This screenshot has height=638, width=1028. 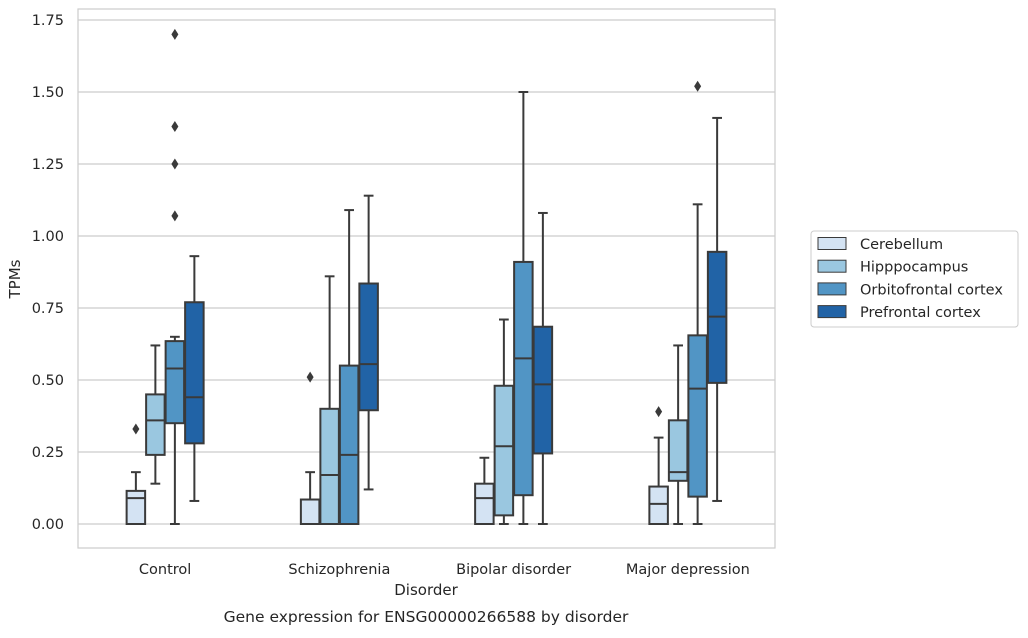 What do you see at coordinates (48, 273) in the screenshot?
I see `y-tick-labels: 0.00 0.25 0.50 0.75 1.00 1.25 1.50 1.75` at bounding box center [48, 273].